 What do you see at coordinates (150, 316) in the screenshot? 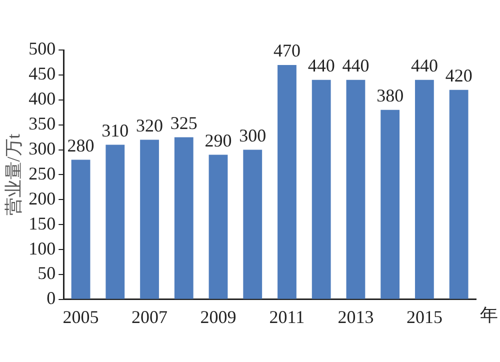
I see `x-tick-label: 2007` at bounding box center [150, 316].